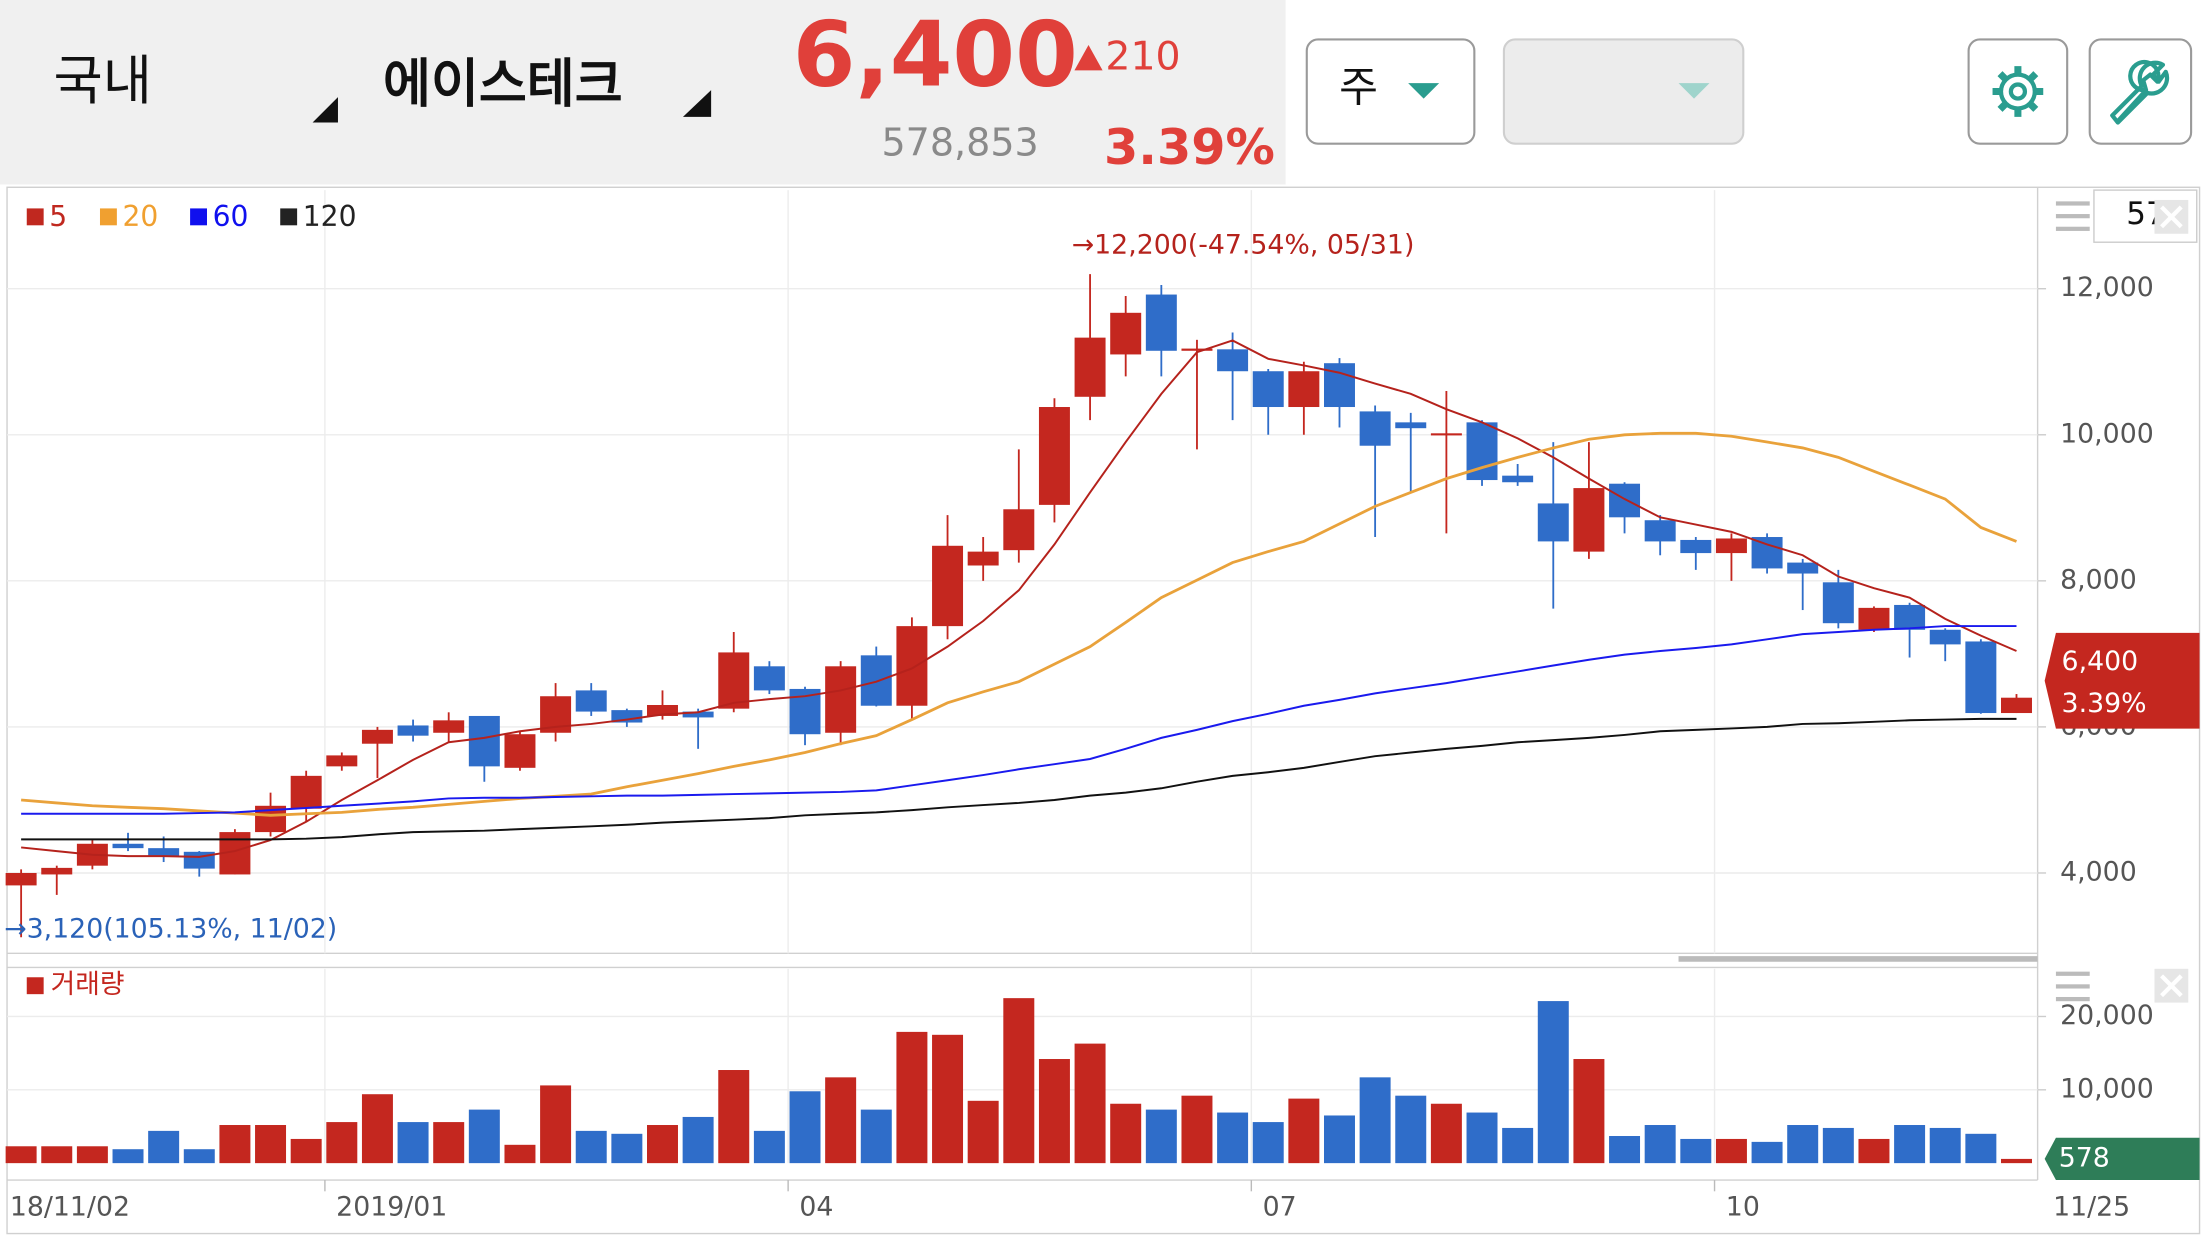  Describe the element at coordinates (231, 216) in the screenshot. I see `legend-label: 60` at that location.